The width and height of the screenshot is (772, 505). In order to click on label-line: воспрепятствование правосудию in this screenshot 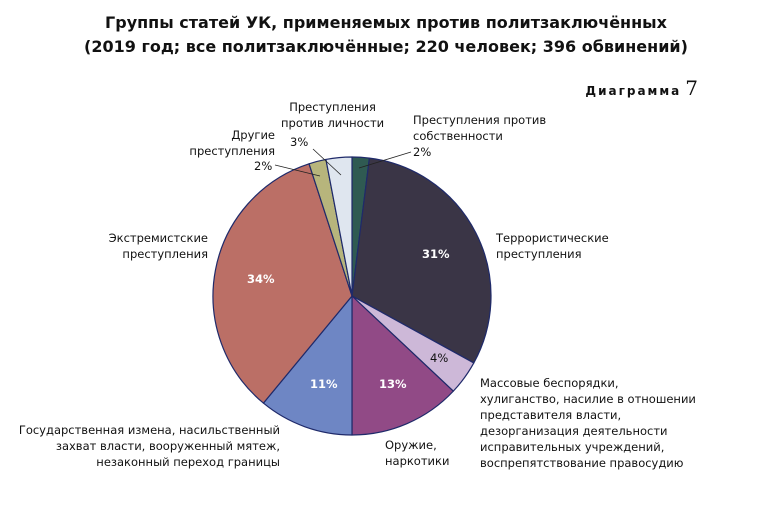, I will do `click(582, 463)`.